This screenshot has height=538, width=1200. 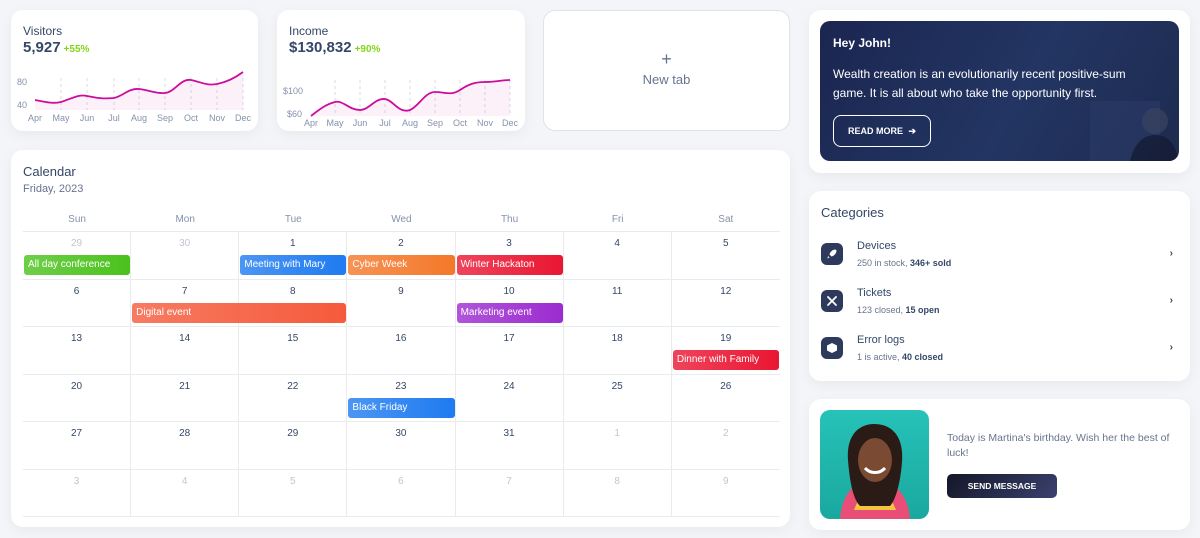 What do you see at coordinates (877, 246) in the screenshot?
I see `category-name: Devices` at bounding box center [877, 246].